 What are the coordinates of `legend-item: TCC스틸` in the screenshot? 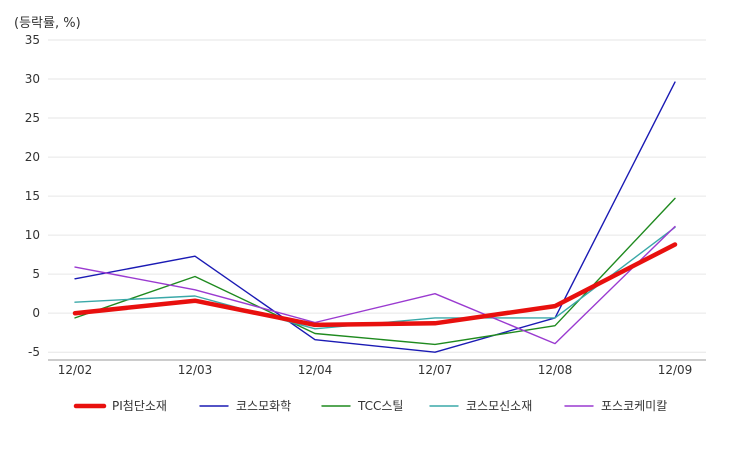 It's located at (362, 406).